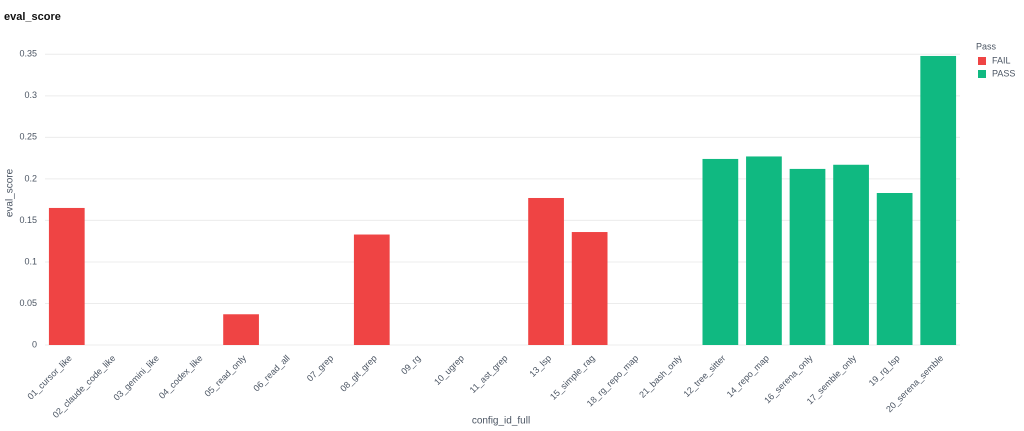  I want to click on x-tick-label: 14_repo_map, so click(748, 376).